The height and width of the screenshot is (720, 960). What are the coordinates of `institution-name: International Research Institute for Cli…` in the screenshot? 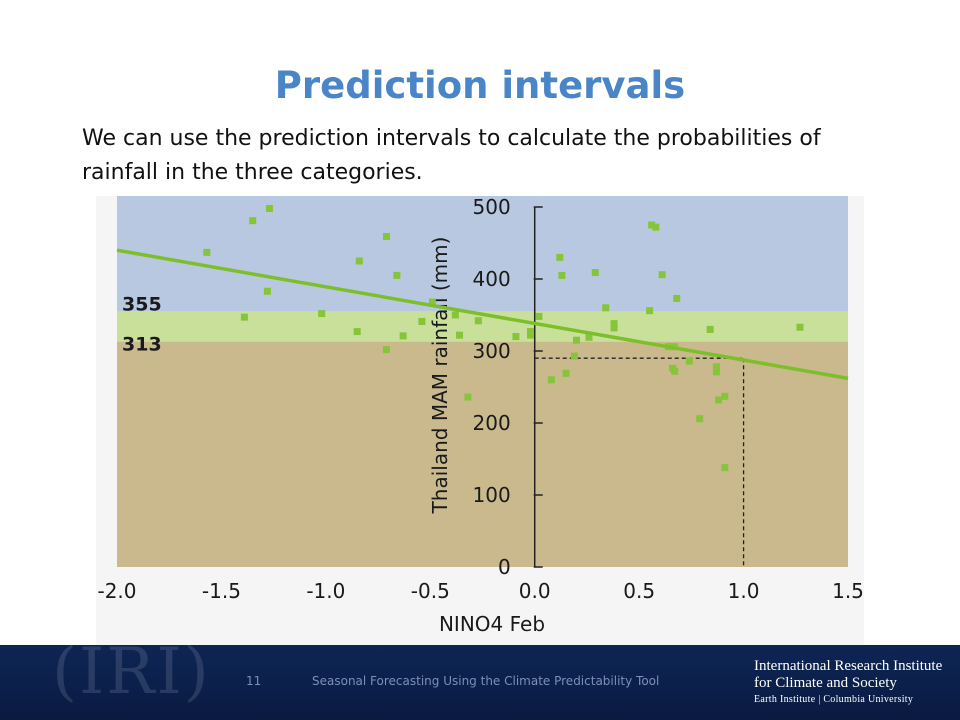 It's located at (848, 674).